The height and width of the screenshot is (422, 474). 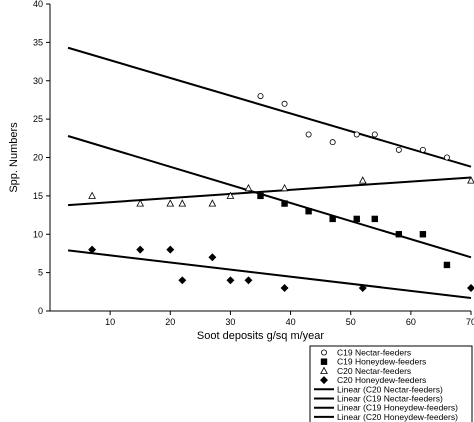 I want to click on legend-item-linear-c20-nectar-feeders: Linear (C20 Nectar-feeders), so click(x=378, y=389).